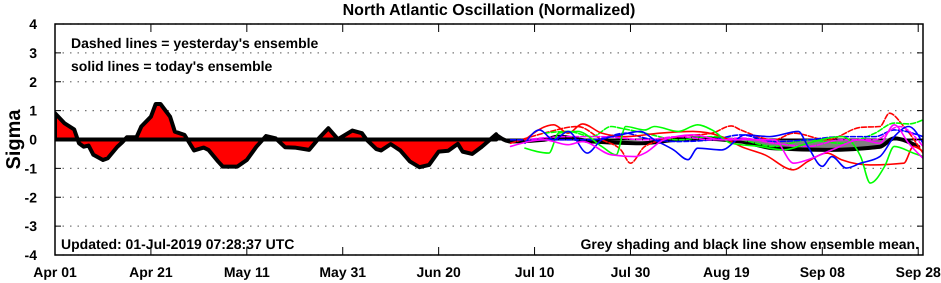 The image size is (941, 283). What do you see at coordinates (33, 140) in the screenshot?
I see `y-tick-label: 0` at bounding box center [33, 140].